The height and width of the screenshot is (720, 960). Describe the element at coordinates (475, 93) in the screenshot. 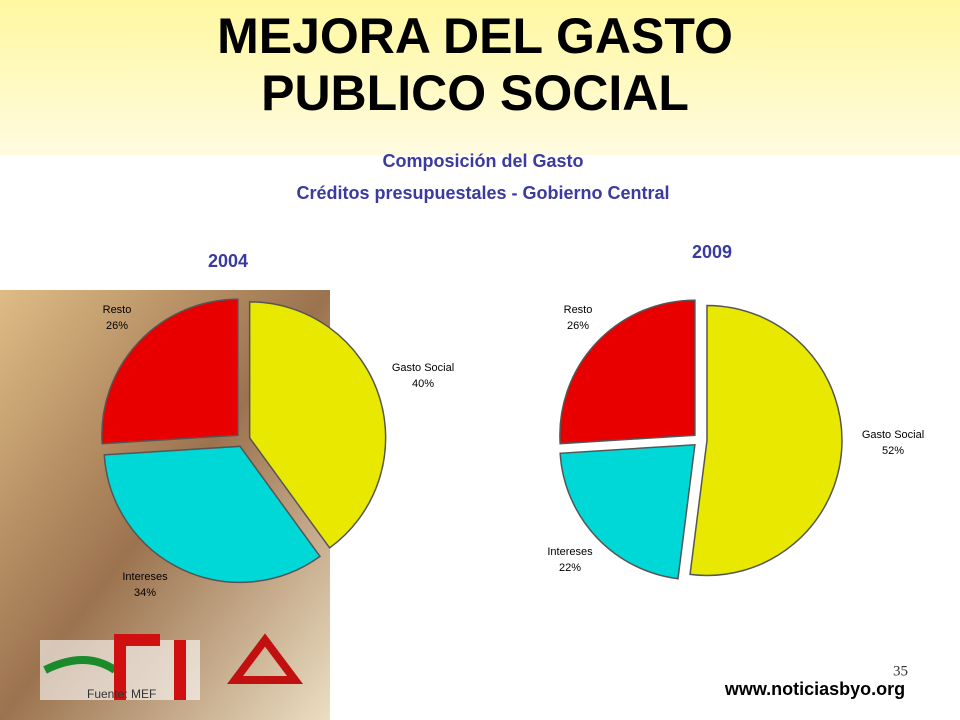

I see `title-line: PUBLICO SOCIAL` at that location.